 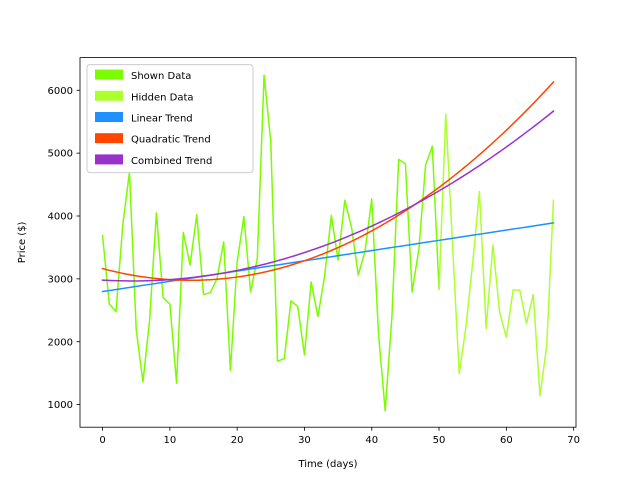 I want to click on y-tick-label: 3000, so click(x=60, y=279).